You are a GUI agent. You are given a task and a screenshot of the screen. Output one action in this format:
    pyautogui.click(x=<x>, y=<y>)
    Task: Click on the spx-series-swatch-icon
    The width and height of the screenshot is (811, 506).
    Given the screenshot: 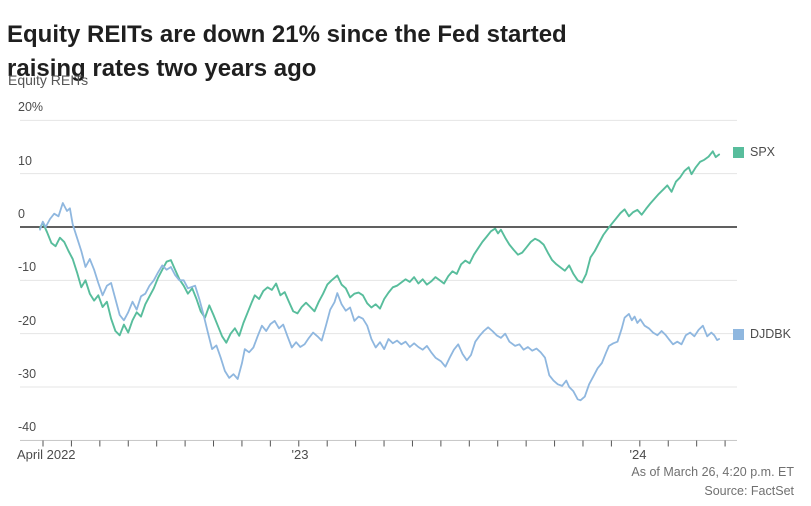 What is the action you would take?
    pyautogui.click(x=738, y=152)
    